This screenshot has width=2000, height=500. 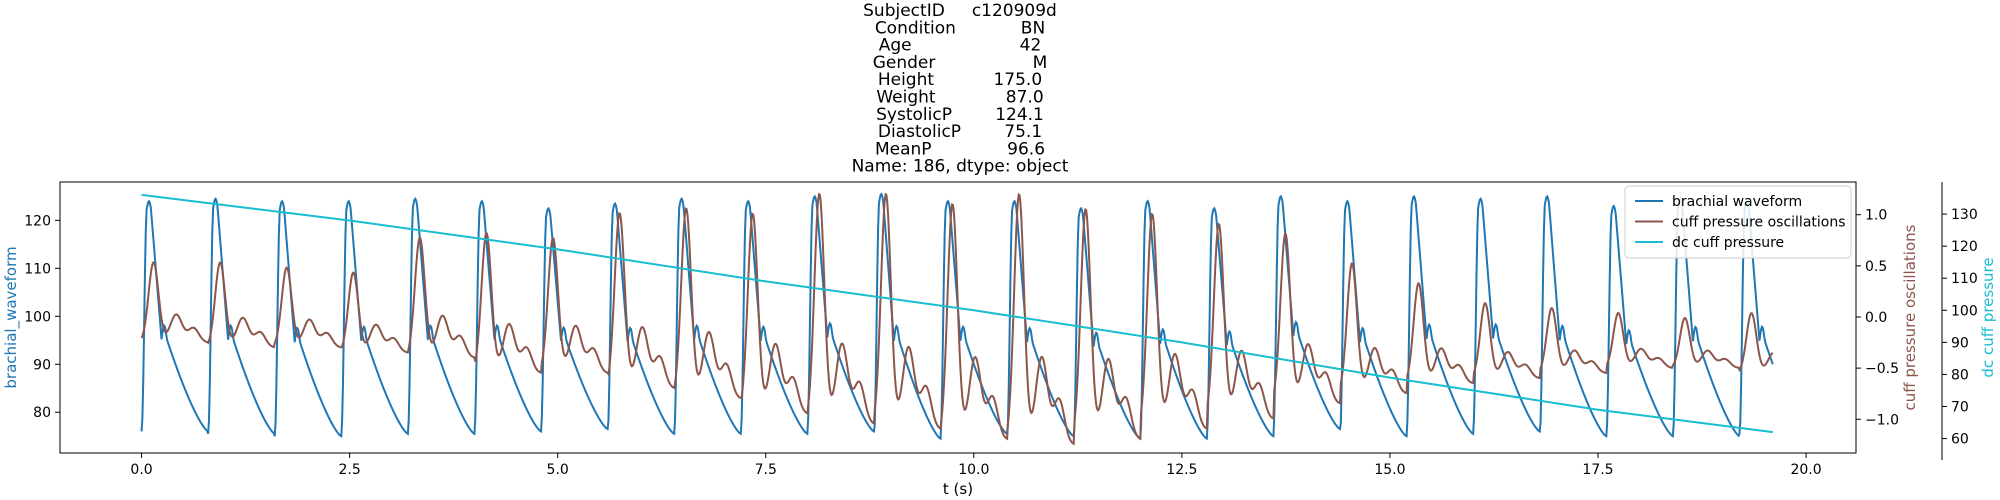 I want to click on y-axis-right-oscillations-label: cuff pressure oscillations, so click(x=1910, y=317).